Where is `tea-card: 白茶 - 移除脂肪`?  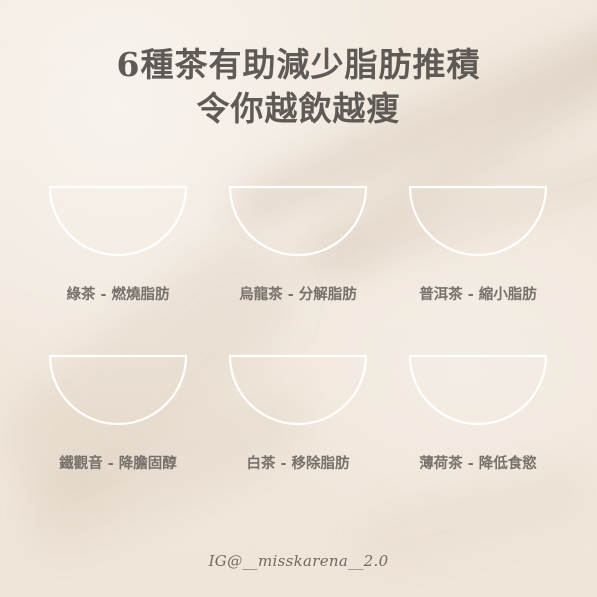
tea-card: 白茶 - 移除脂肪 is located at coordinates (298, 417).